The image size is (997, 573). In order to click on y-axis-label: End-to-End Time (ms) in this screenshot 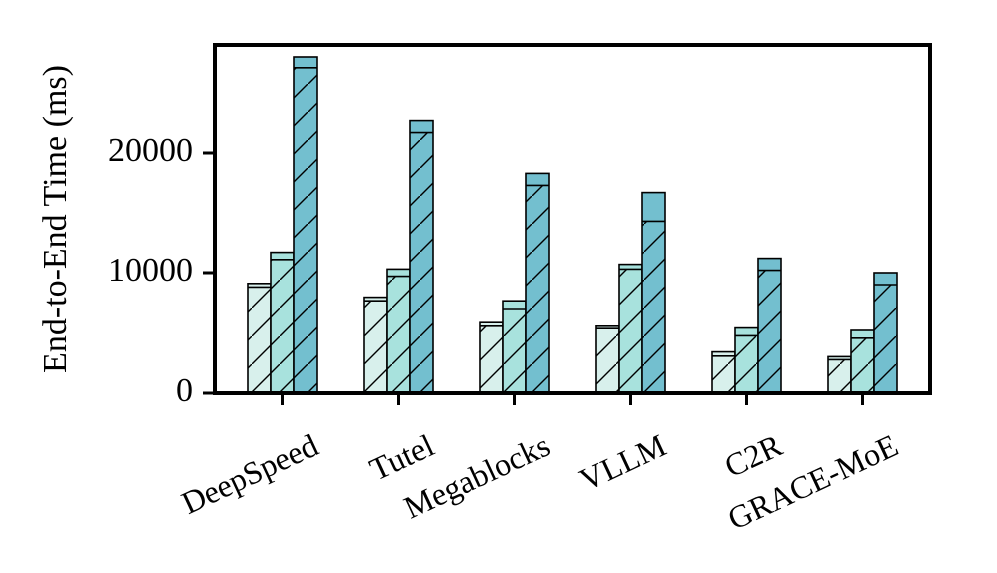, I will do `click(55, 219)`.